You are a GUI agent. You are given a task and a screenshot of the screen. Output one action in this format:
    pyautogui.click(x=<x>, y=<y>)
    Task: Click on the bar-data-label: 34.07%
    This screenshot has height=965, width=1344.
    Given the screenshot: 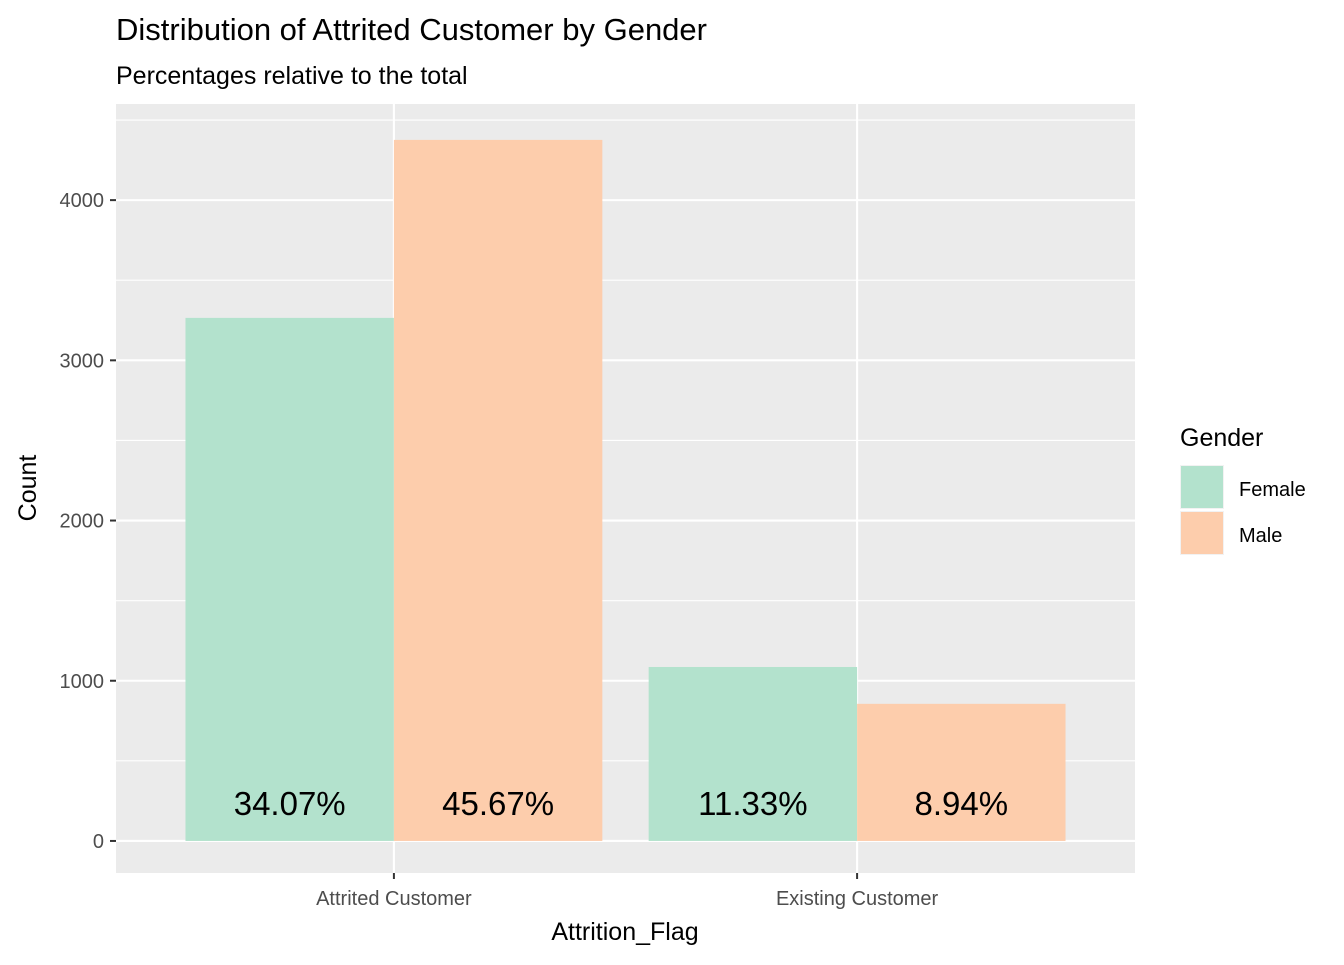 What is the action you would take?
    pyautogui.click(x=290, y=803)
    